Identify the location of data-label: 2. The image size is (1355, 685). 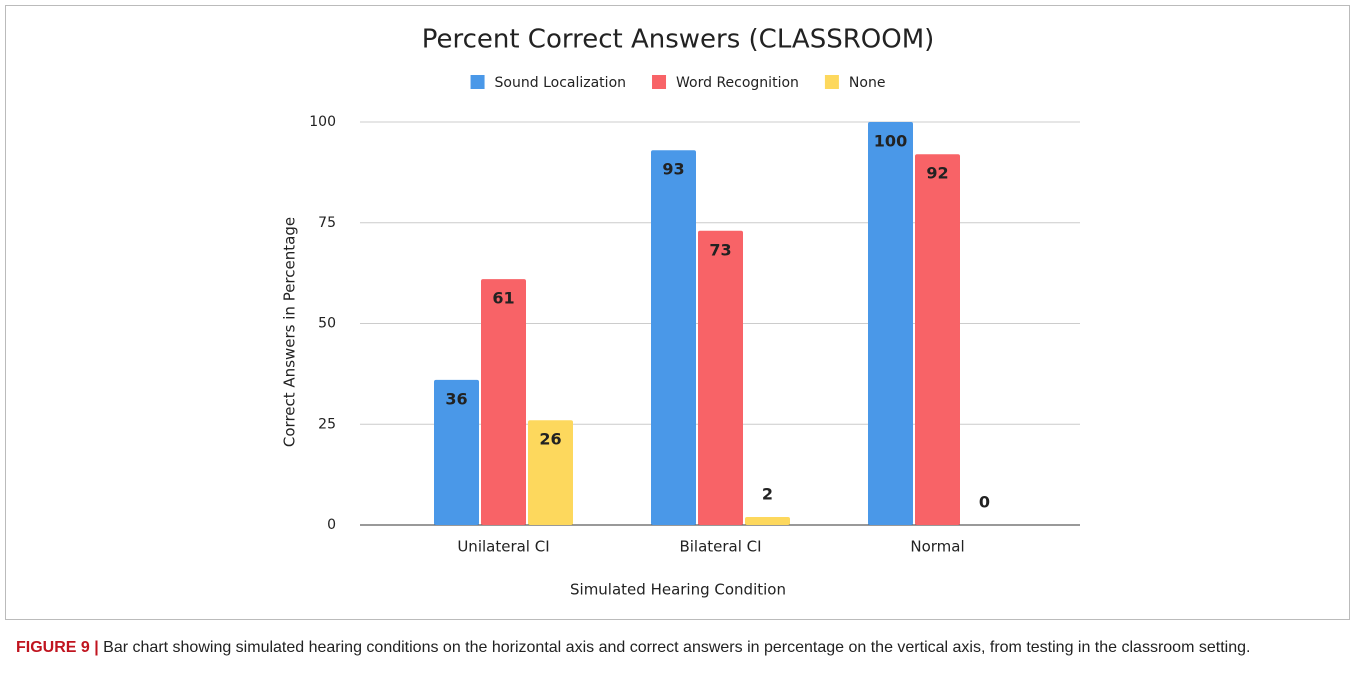
(767, 493).